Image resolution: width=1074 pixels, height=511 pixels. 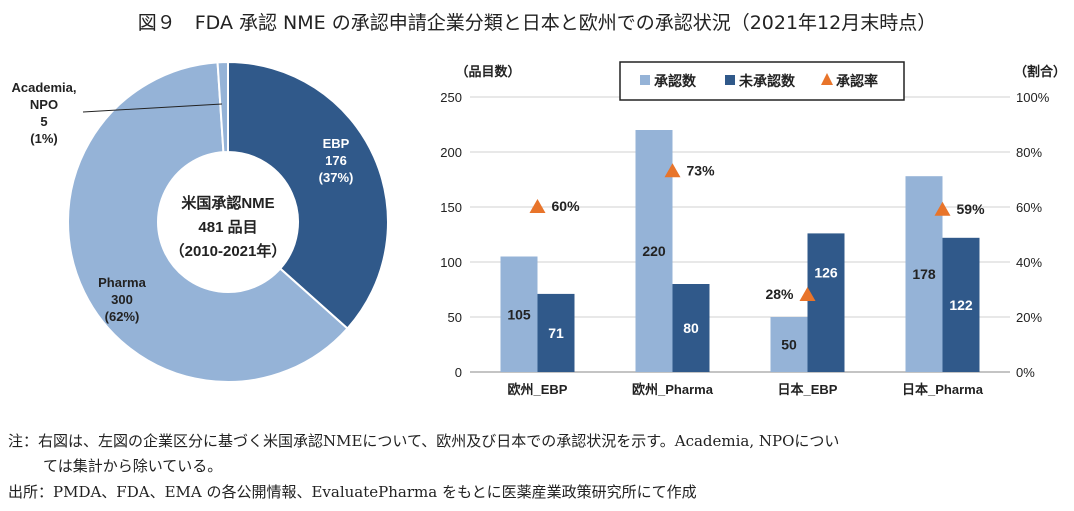 I want to click on y2-tick-label: 40%, so click(x=1029, y=262).